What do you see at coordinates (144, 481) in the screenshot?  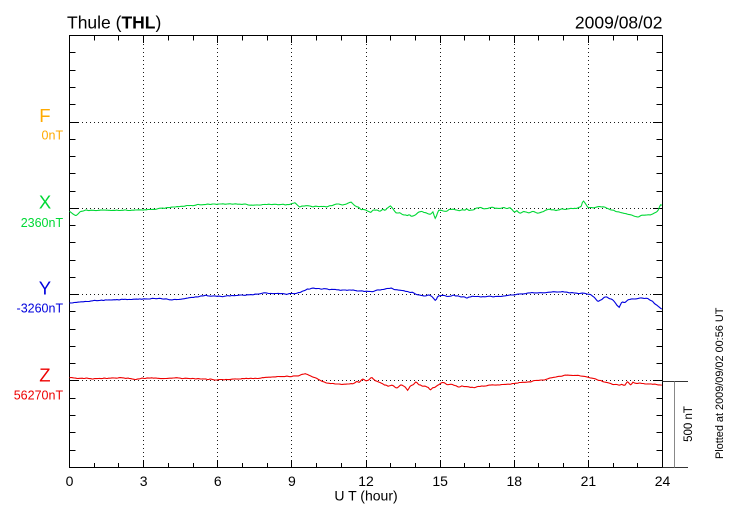 I see `svg-text: 3` at bounding box center [144, 481].